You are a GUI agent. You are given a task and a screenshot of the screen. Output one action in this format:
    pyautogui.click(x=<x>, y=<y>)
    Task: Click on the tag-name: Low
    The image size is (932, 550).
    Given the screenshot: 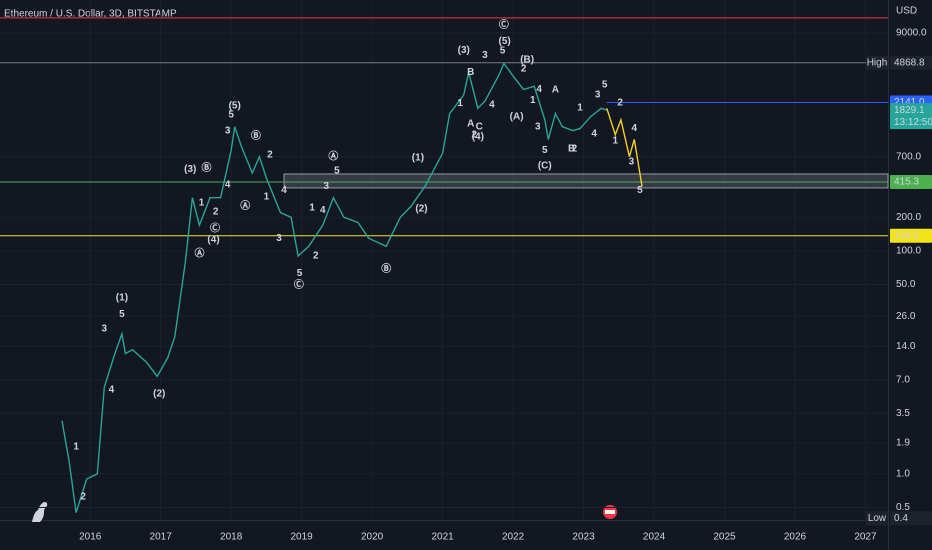 What is the action you would take?
    pyautogui.click(x=877, y=518)
    